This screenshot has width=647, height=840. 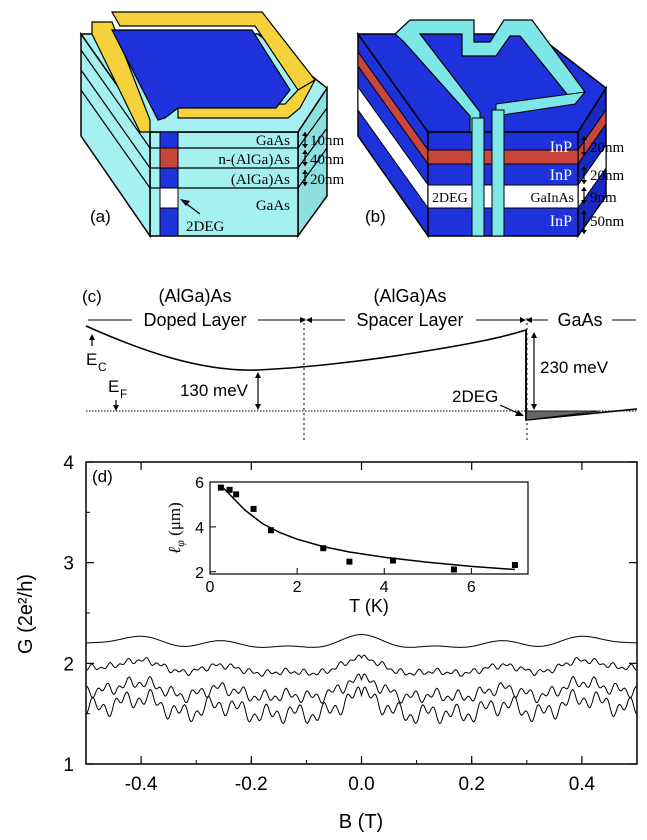 I want to click on y-tick-label: 4, so click(x=68, y=463).